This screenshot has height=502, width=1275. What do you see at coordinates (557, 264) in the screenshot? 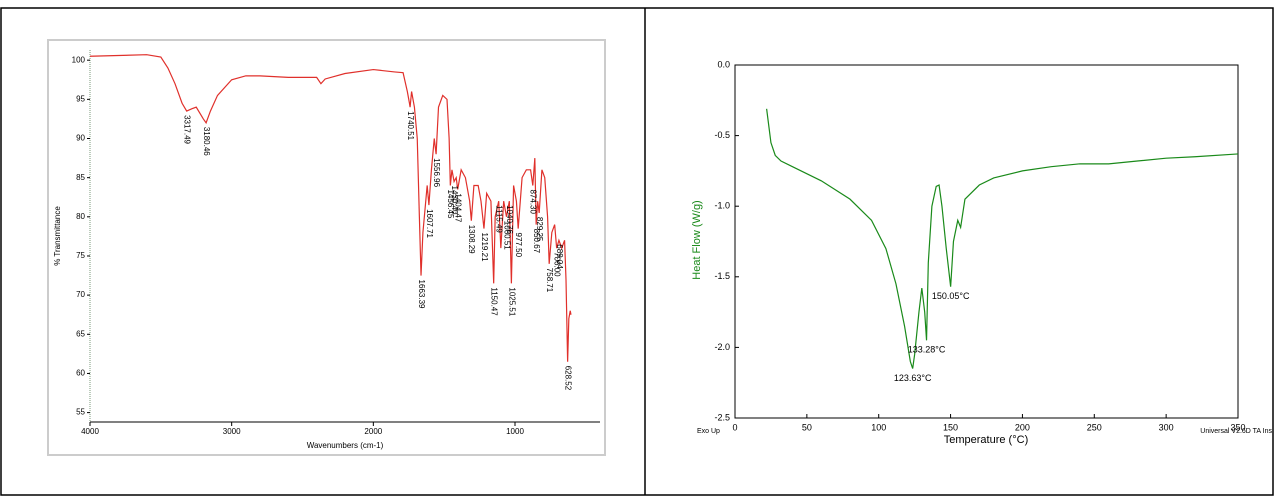
I see `peak-label: 706.00` at bounding box center [557, 264].